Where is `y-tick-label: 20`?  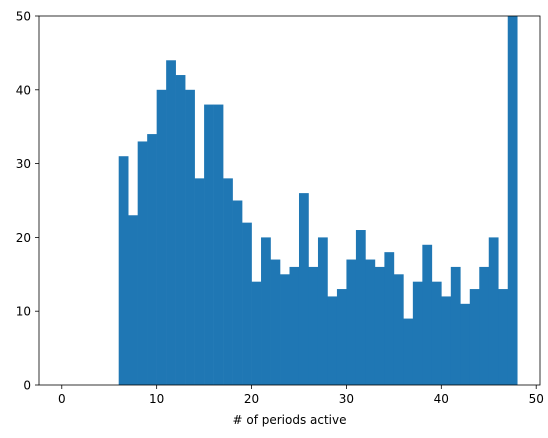
y-tick-label: 20 is located at coordinates (23, 238).